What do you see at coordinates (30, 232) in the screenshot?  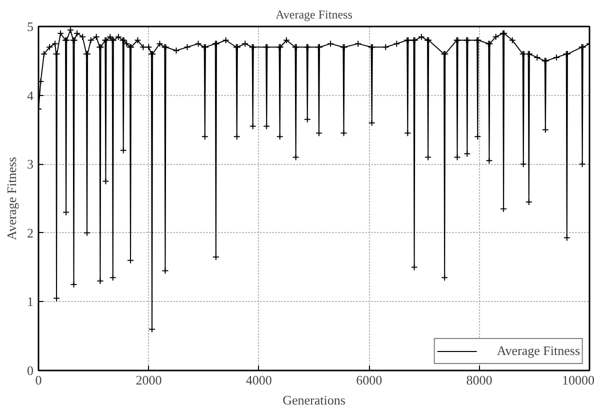 I see `y-tick-label: 2` at bounding box center [30, 232].